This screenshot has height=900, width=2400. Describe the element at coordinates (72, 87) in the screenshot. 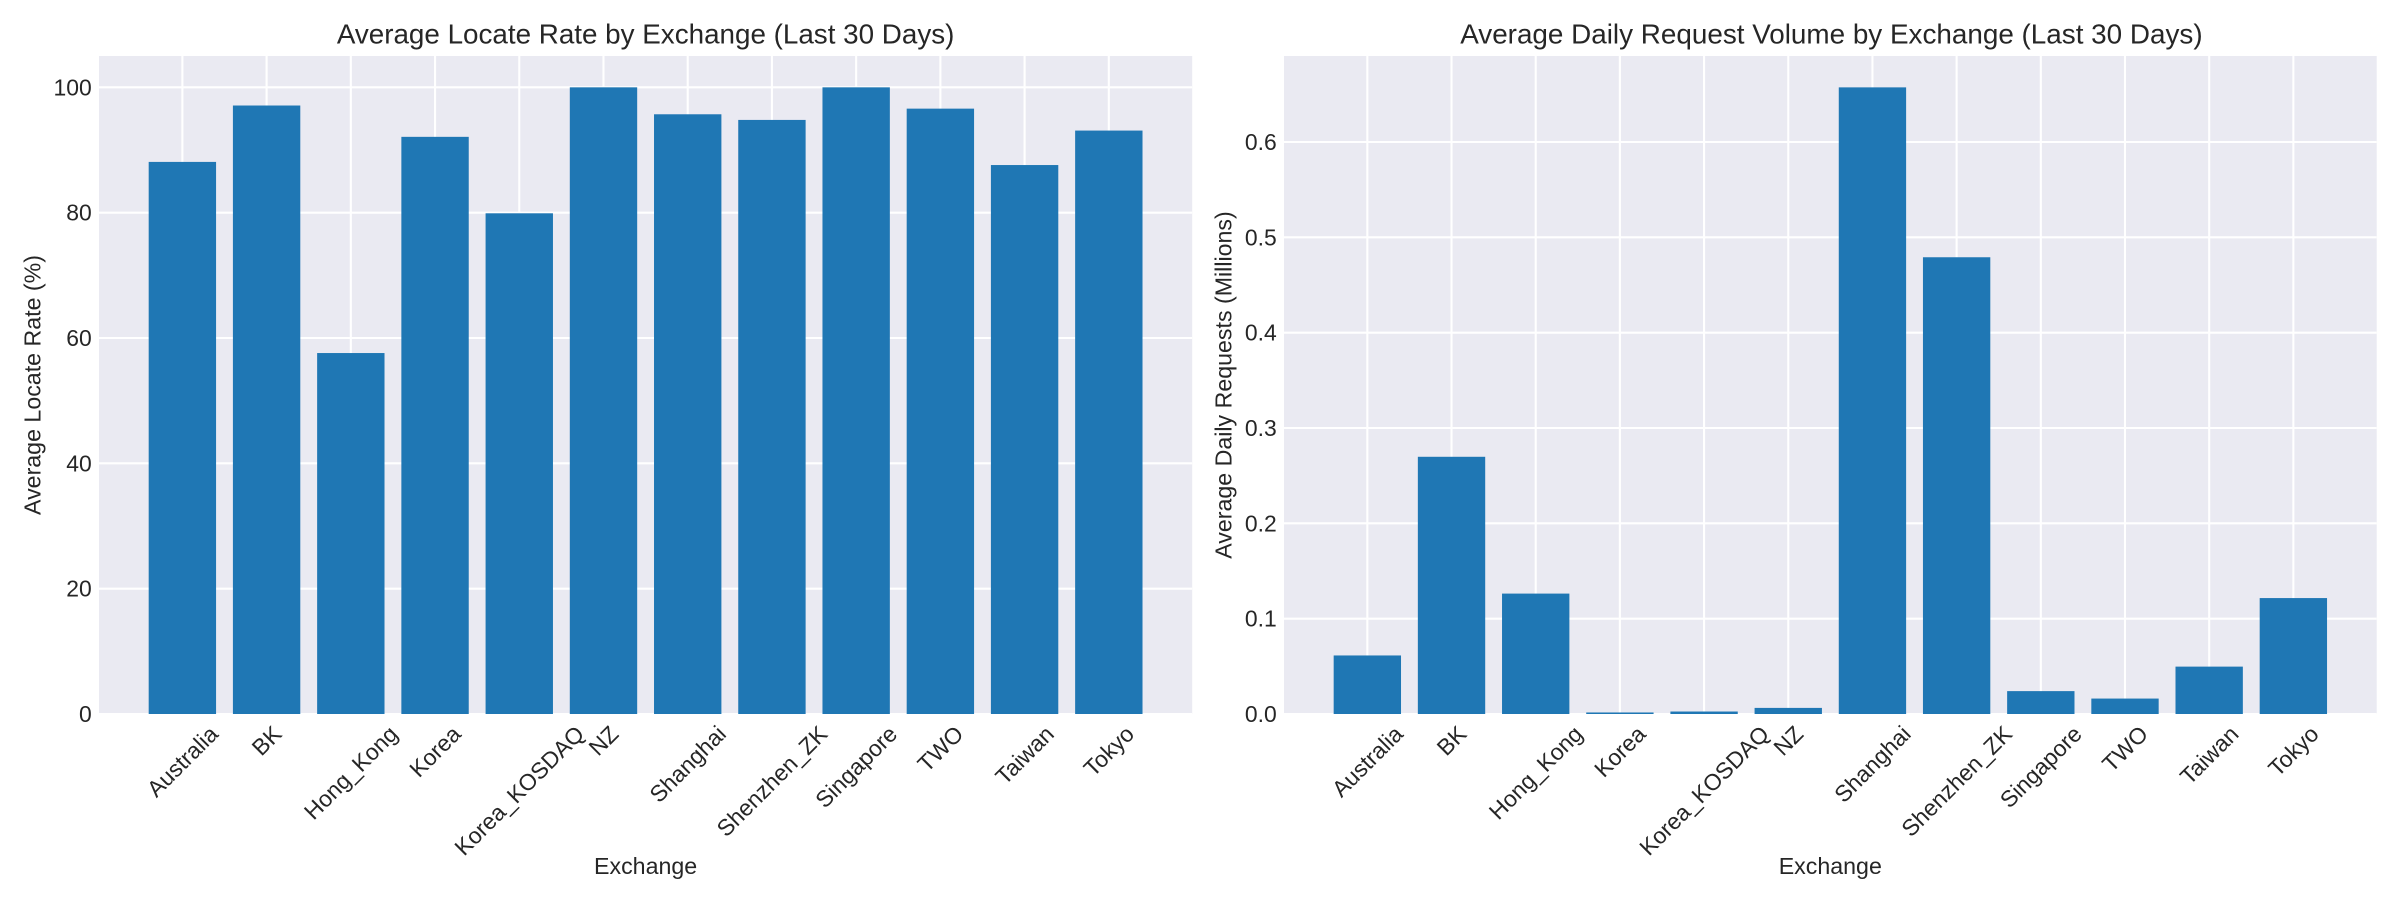

I see `svg-text: 100` at that location.